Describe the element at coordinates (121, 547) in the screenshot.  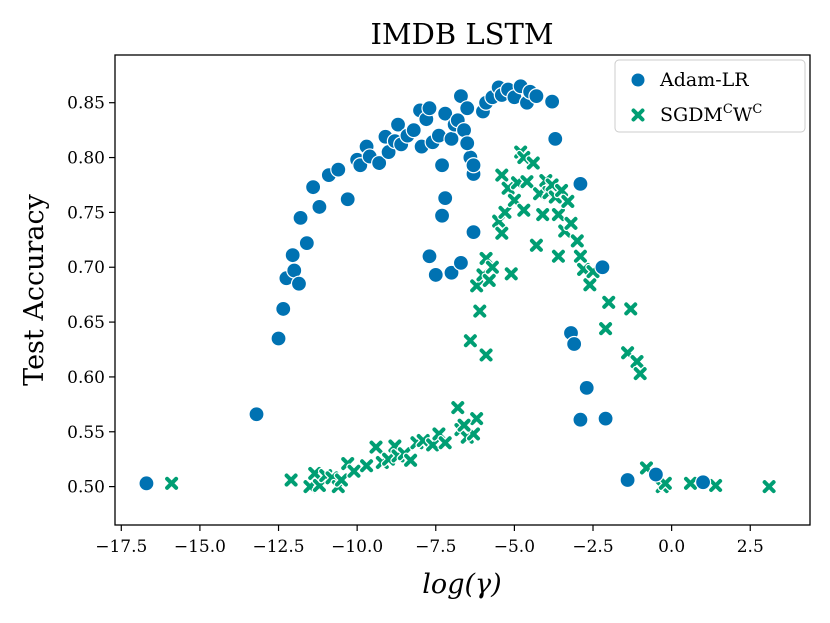
I see `x-tick-label: −17.5` at that location.